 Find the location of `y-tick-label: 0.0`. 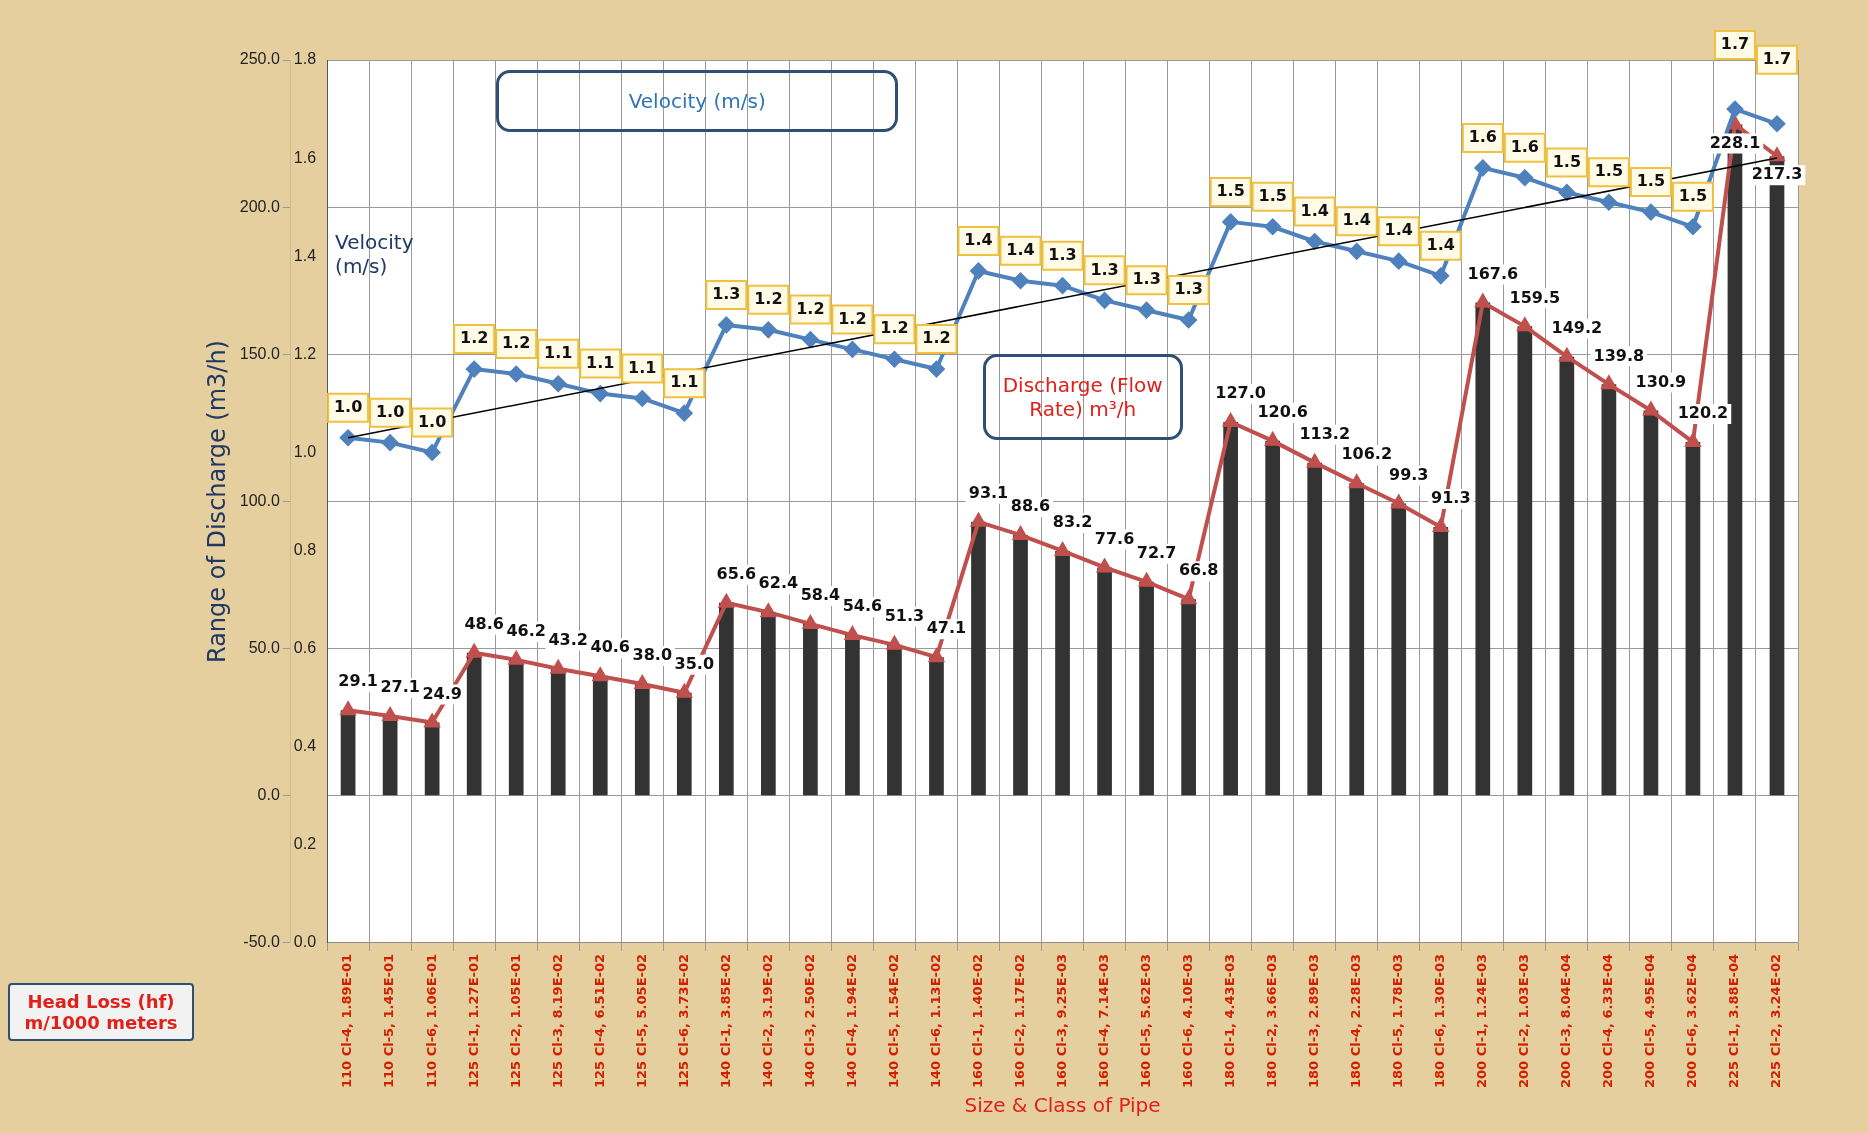

y-tick-label: 0.0 is located at coordinates (268, 795).